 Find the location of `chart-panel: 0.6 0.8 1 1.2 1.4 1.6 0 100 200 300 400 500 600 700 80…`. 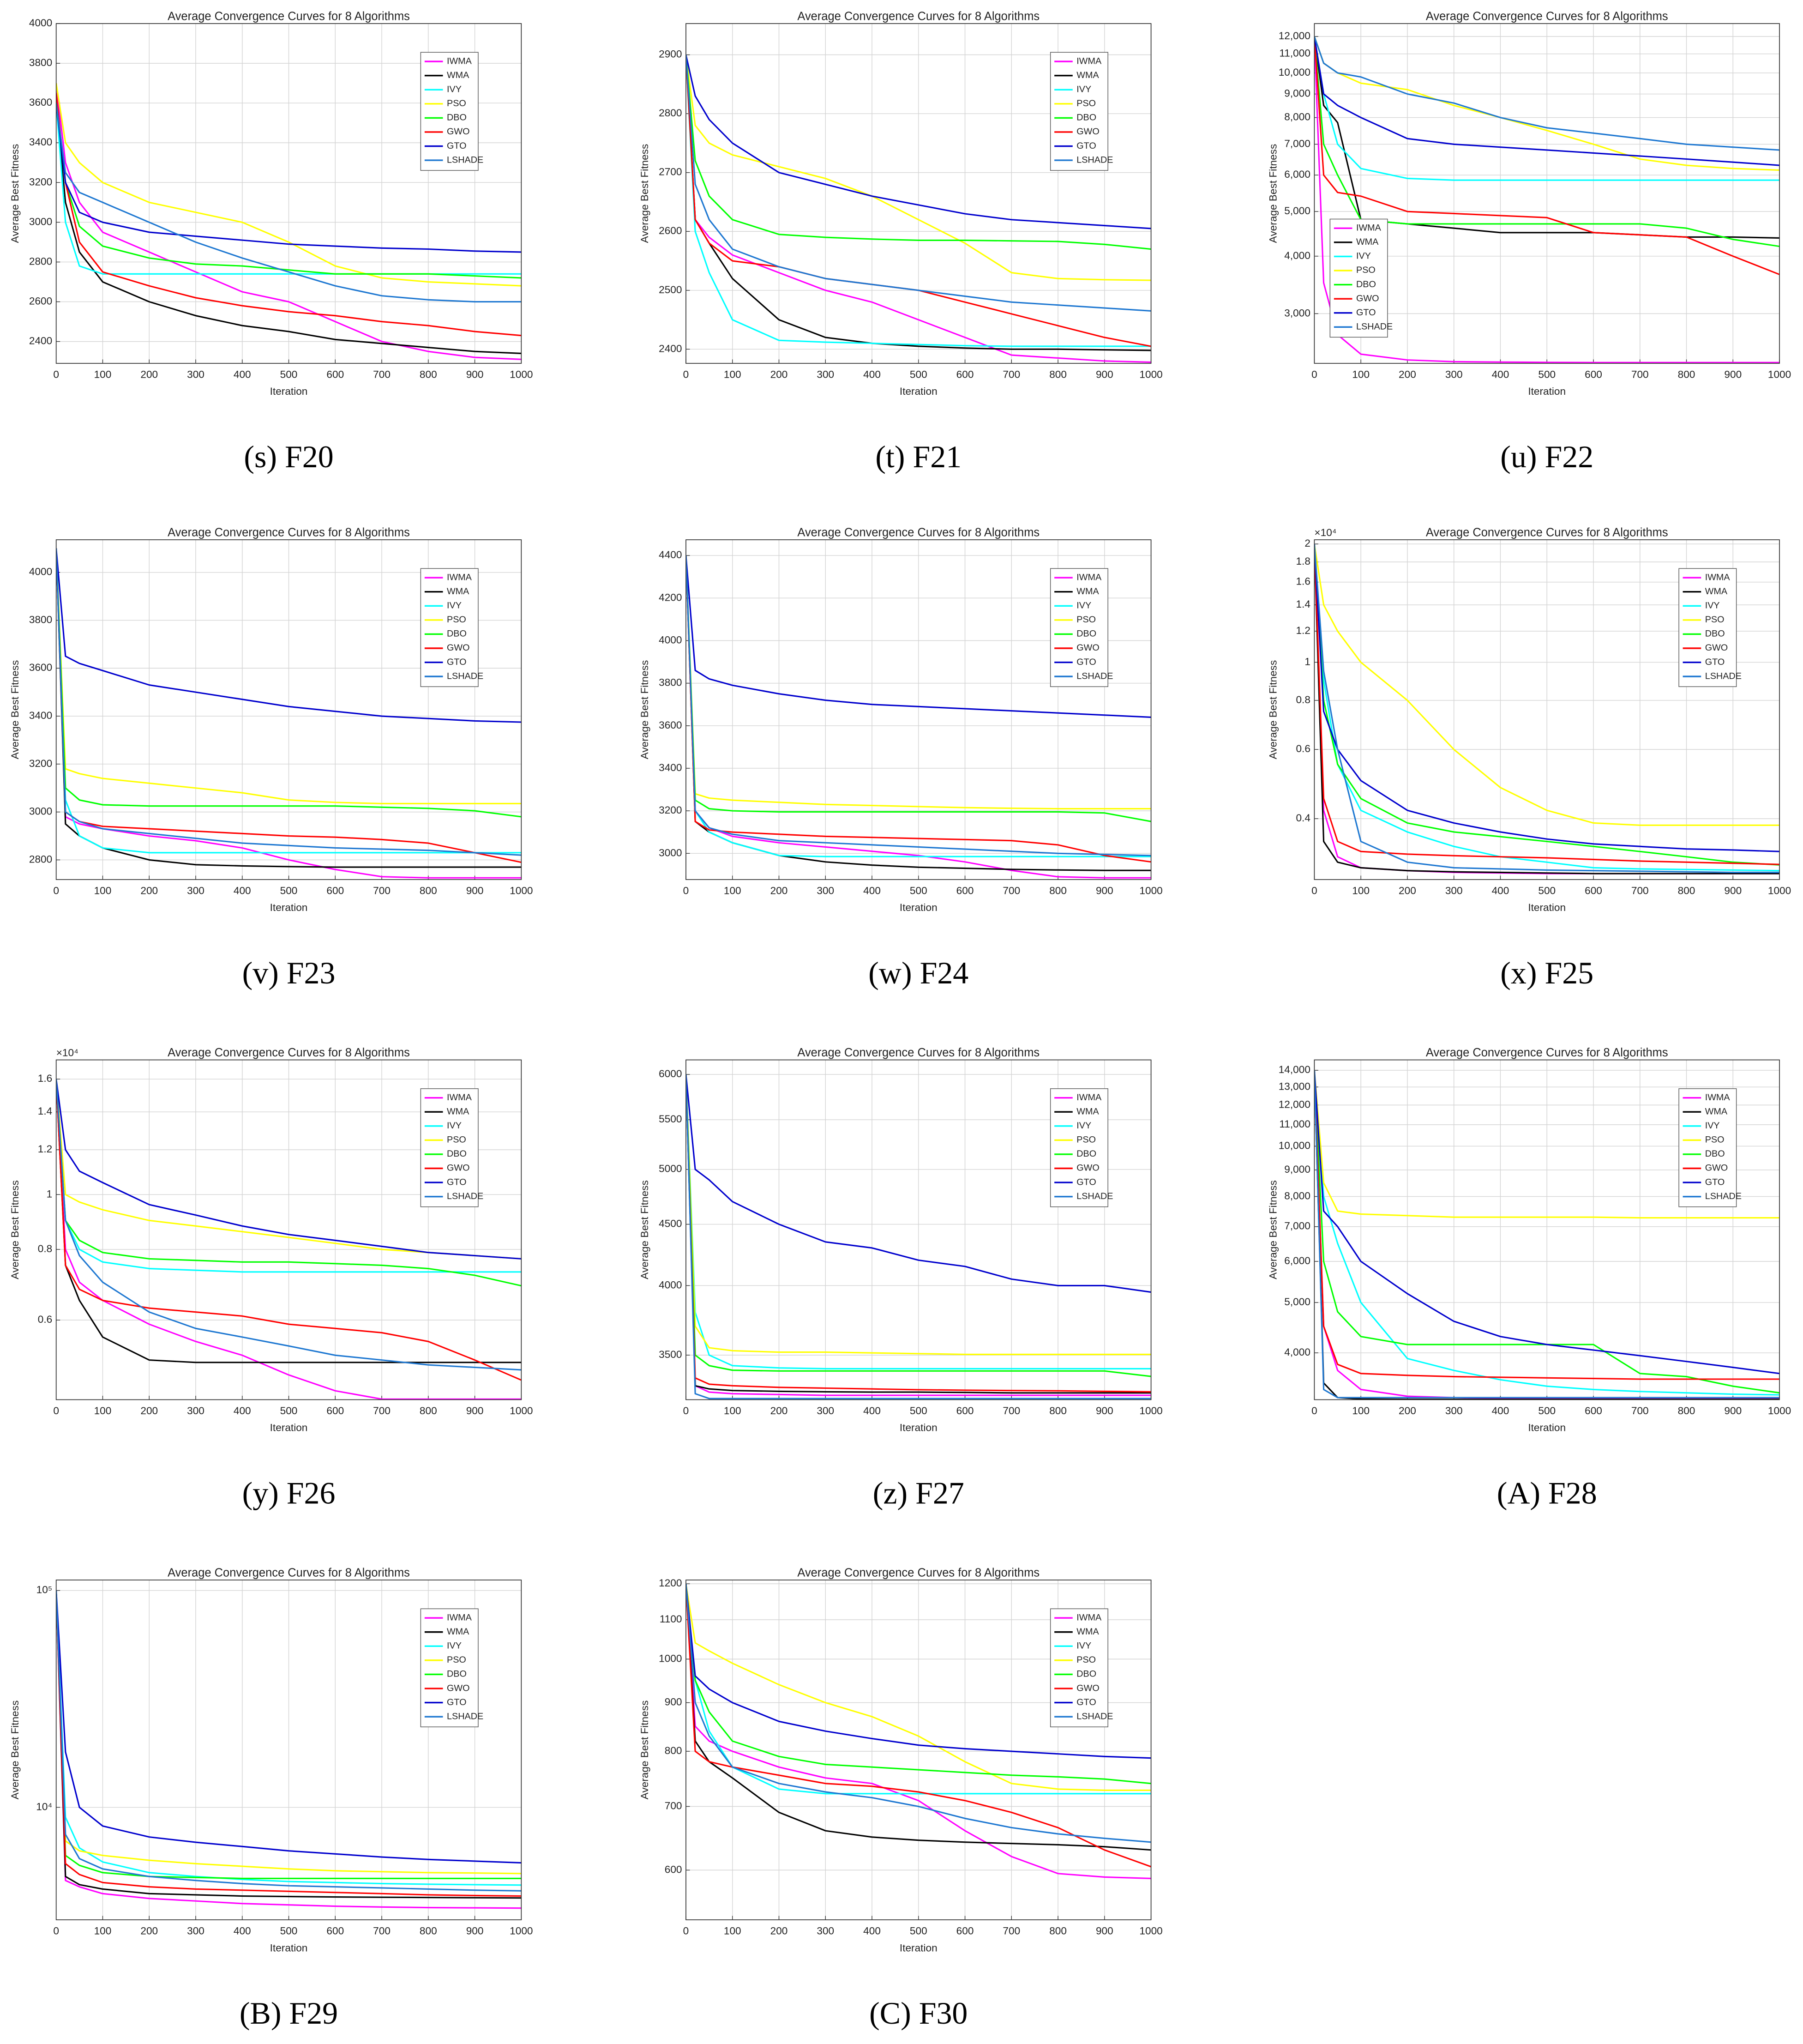

chart-panel: 0.6 0.8 1 1.2 1.4 1.6 0 100 200 300 400 500 600 700 80… is located at coordinates (271, 1278).